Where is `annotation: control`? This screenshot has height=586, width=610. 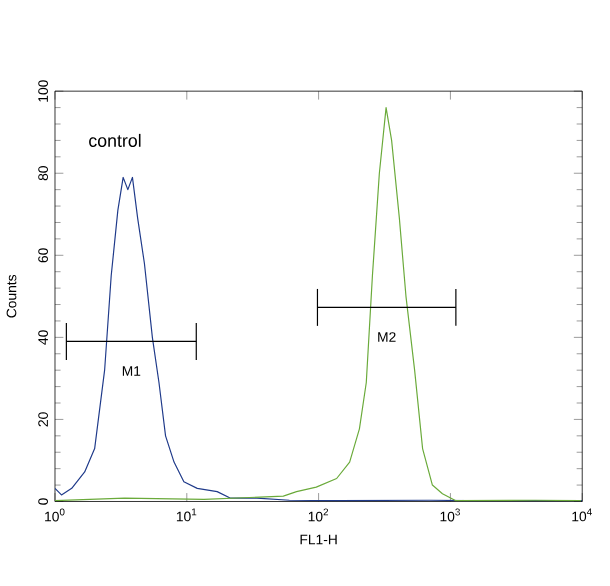 annotation: control is located at coordinates (115, 140).